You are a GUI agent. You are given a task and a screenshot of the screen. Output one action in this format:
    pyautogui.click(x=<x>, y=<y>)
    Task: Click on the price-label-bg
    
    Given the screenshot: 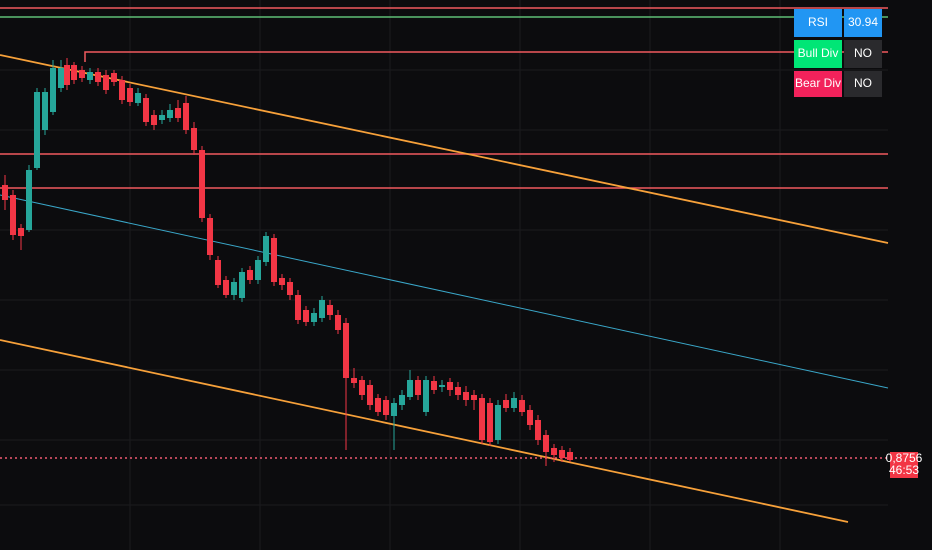 What is the action you would take?
    pyautogui.click(x=904, y=465)
    